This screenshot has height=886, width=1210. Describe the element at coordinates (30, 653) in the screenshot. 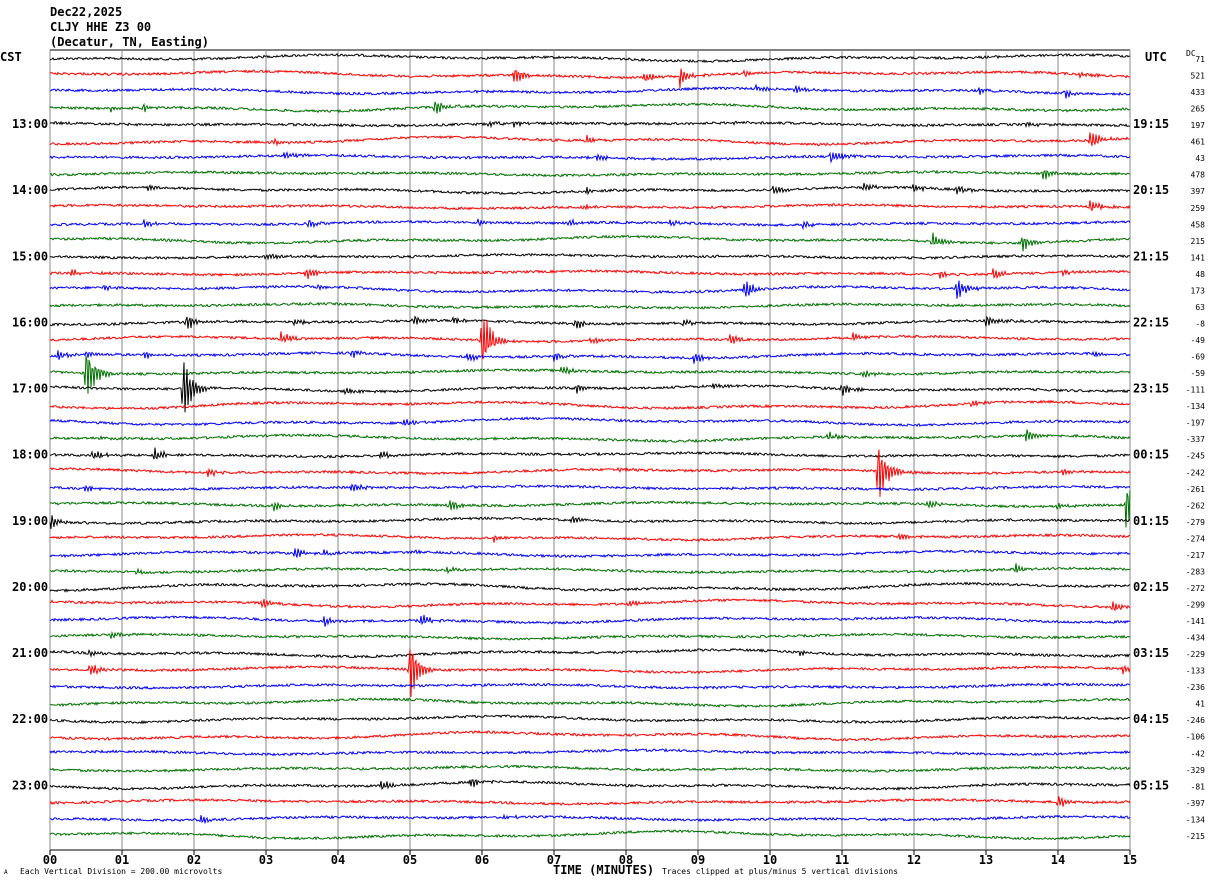

I see `left-hour-label: 21:00` at that location.